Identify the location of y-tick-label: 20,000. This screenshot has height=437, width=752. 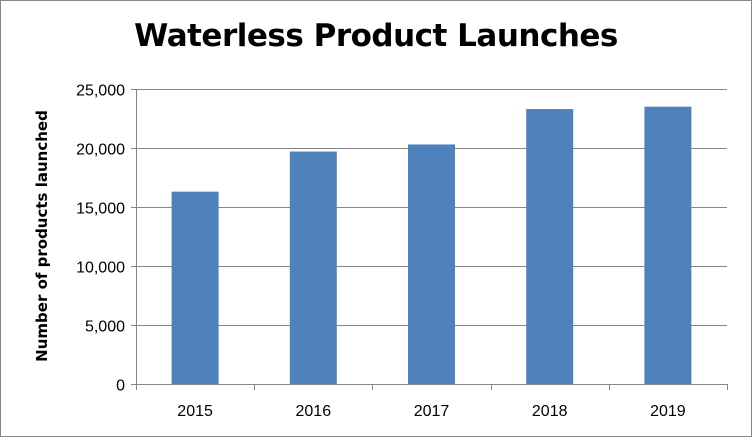
(100, 150).